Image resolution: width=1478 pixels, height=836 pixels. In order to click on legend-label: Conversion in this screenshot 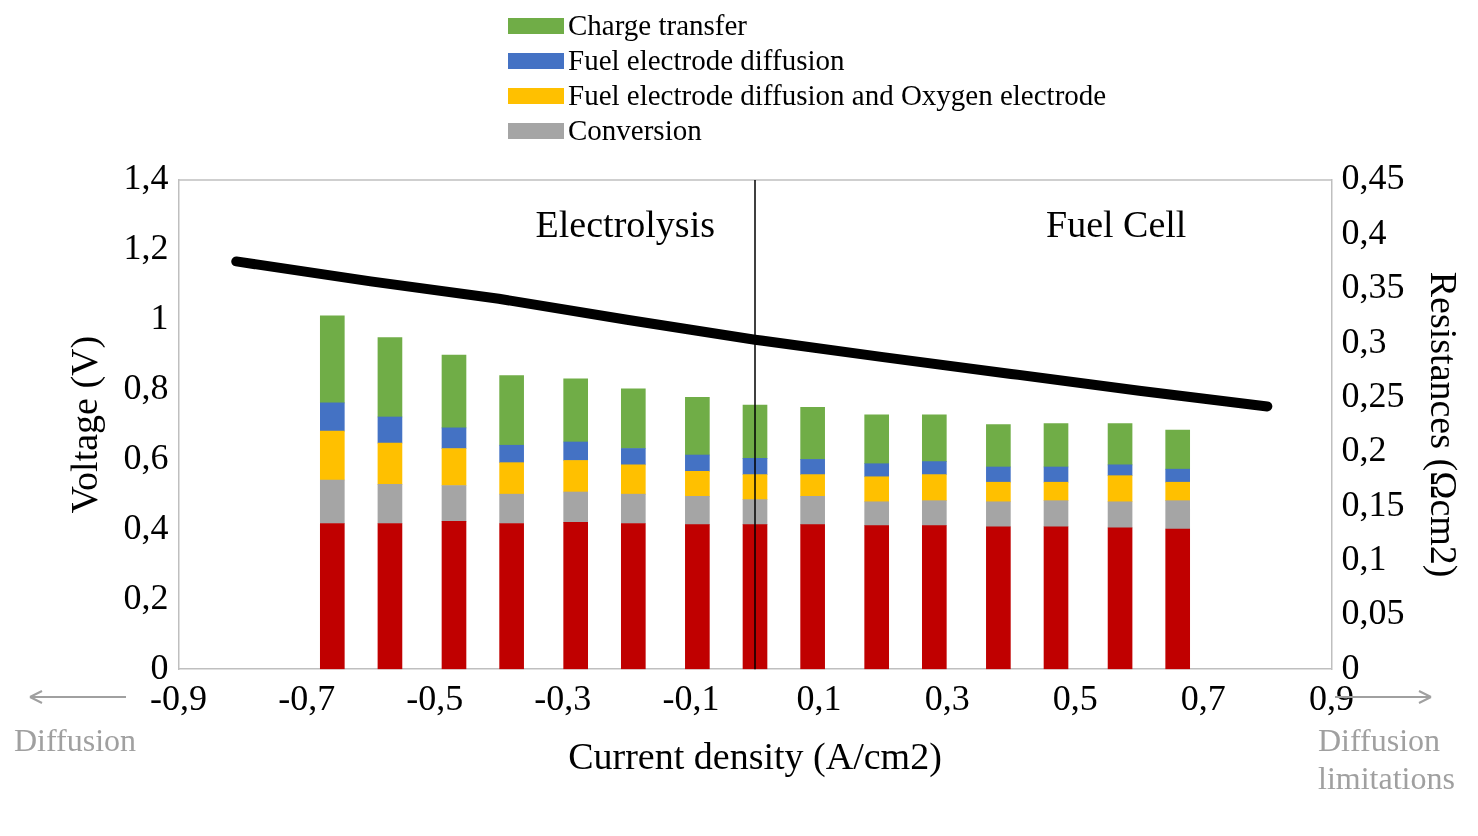, I will do `click(635, 130)`.